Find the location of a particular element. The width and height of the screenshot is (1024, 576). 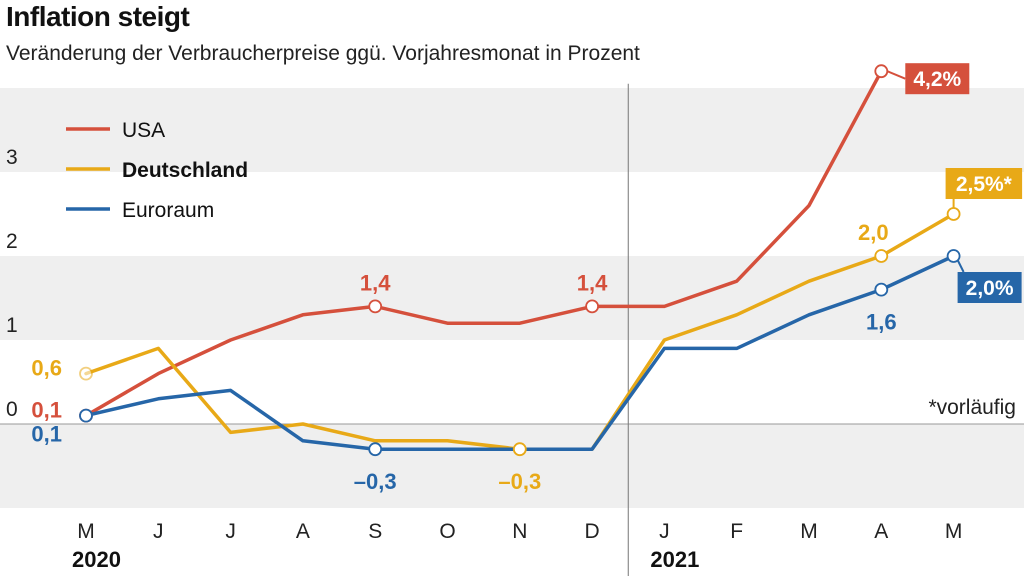

annotation-label: 0,6 is located at coordinates (46, 368).